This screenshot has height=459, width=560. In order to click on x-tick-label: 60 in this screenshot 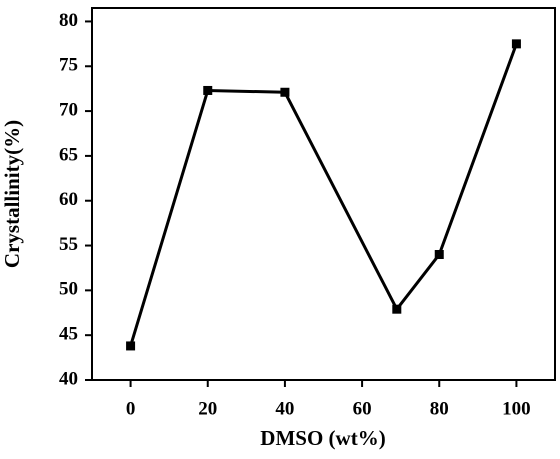, I will do `click(362, 408)`.